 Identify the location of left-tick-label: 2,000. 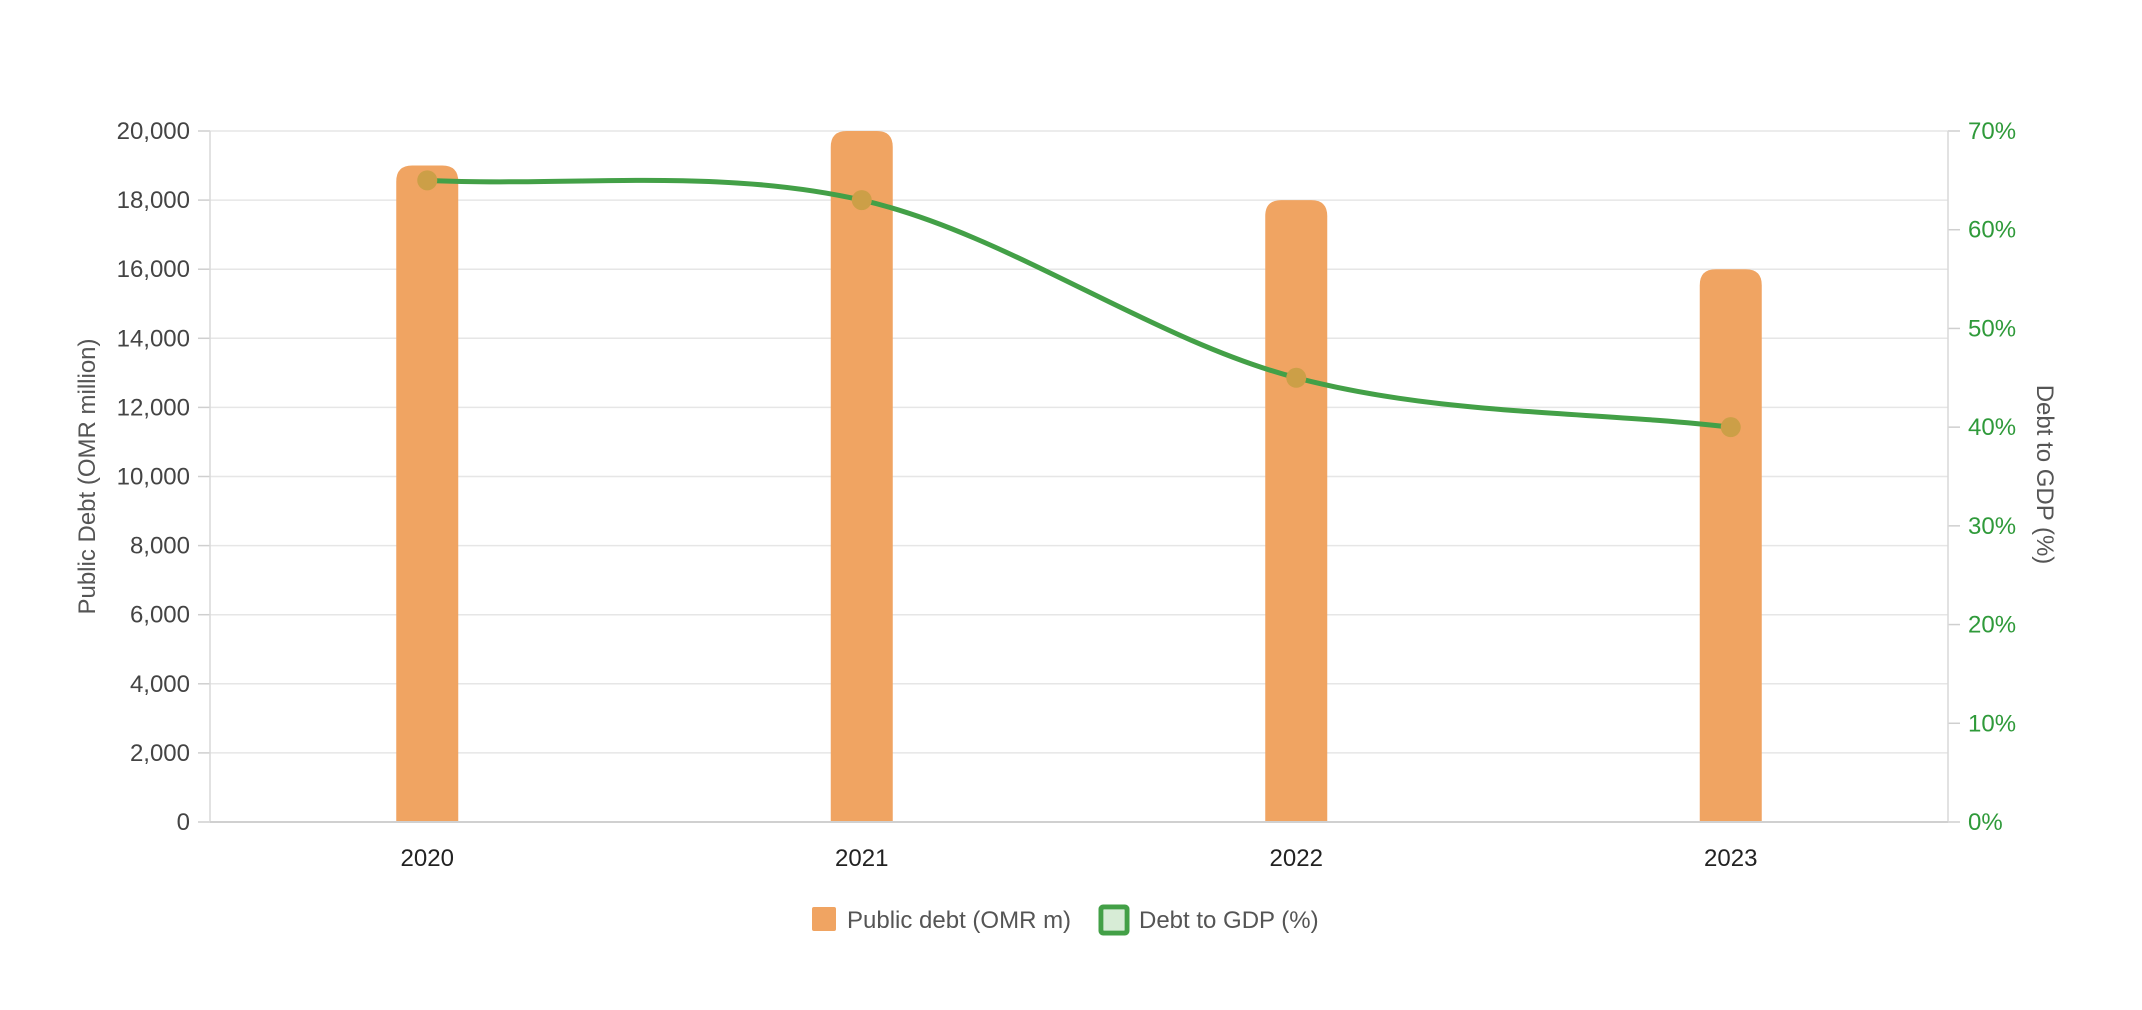
(160, 753).